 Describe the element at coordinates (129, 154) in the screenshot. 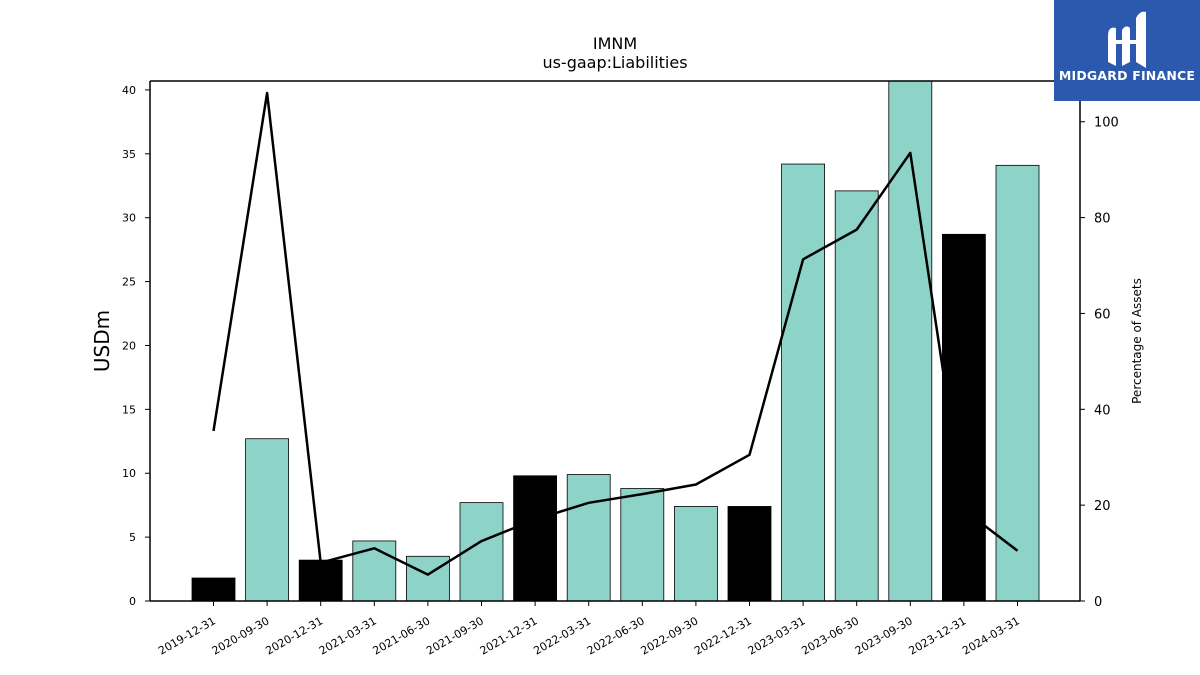

I see `y-tick-label: 35` at that location.